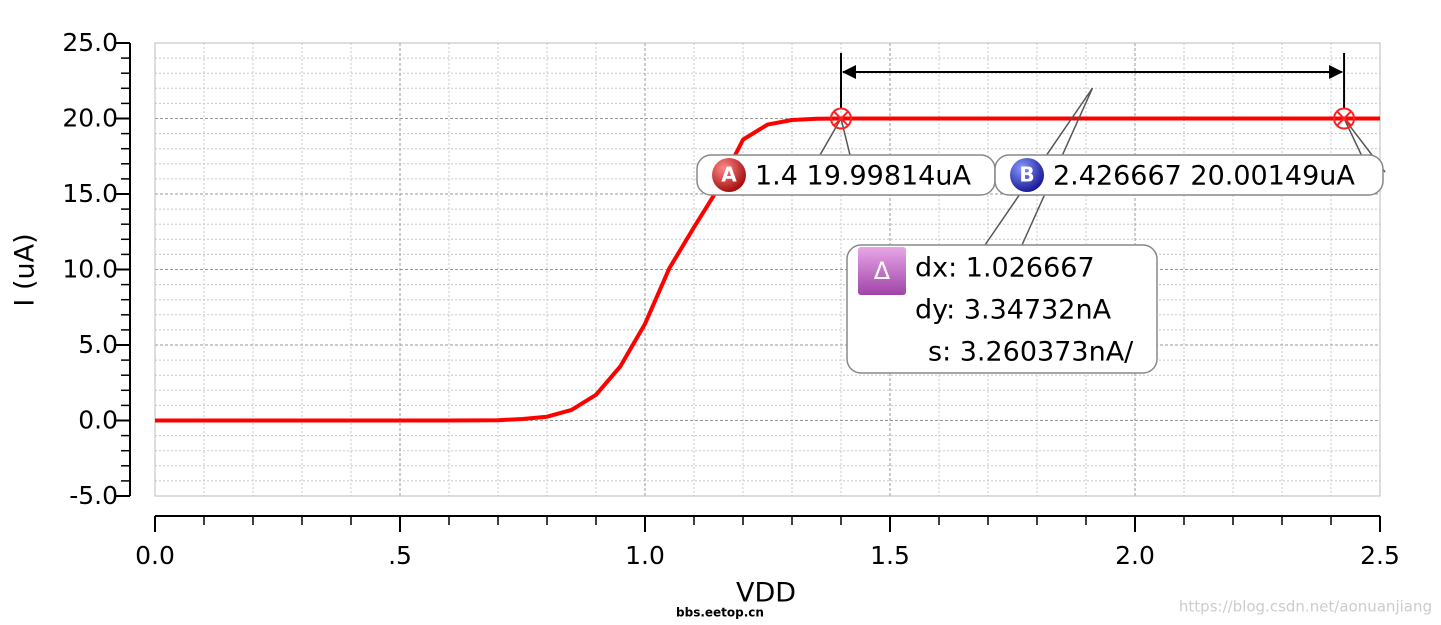 The image size is (1441, 625). I want to click on delta-badge-label: Δ, so click(882, 271).